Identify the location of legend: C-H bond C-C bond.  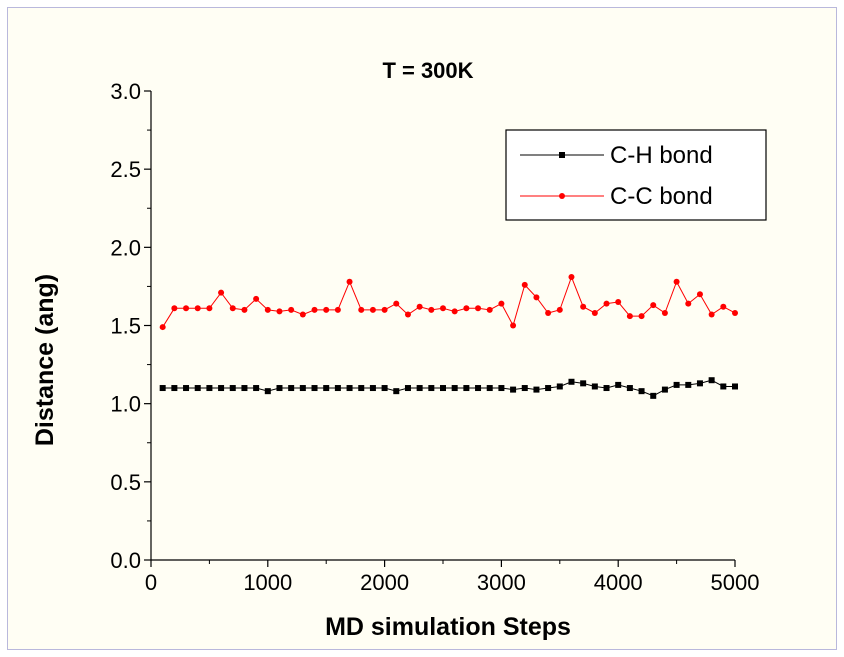
(636, 175).